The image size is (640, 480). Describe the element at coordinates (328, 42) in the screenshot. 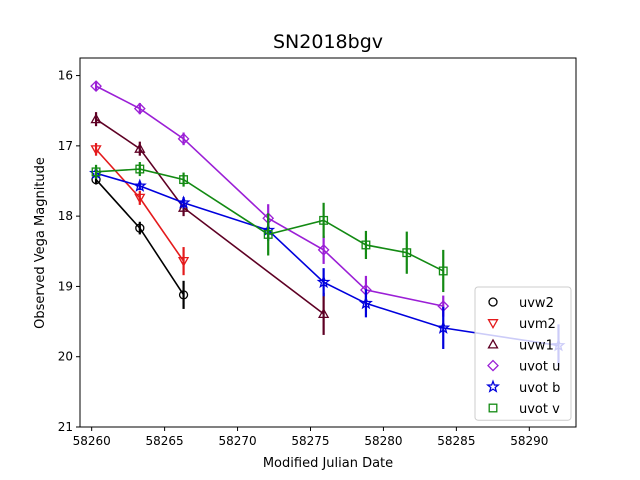

I see `chart-title: SN2018bgv` at that location.